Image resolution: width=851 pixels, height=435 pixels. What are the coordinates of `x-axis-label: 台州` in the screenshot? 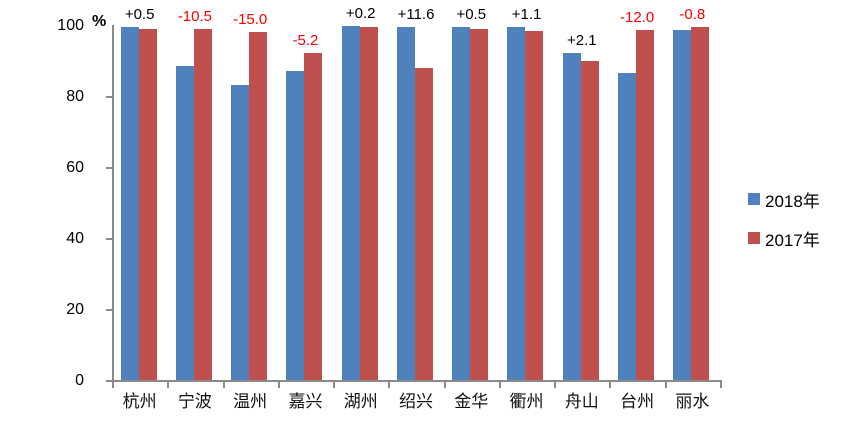 It's located at (637, 401).